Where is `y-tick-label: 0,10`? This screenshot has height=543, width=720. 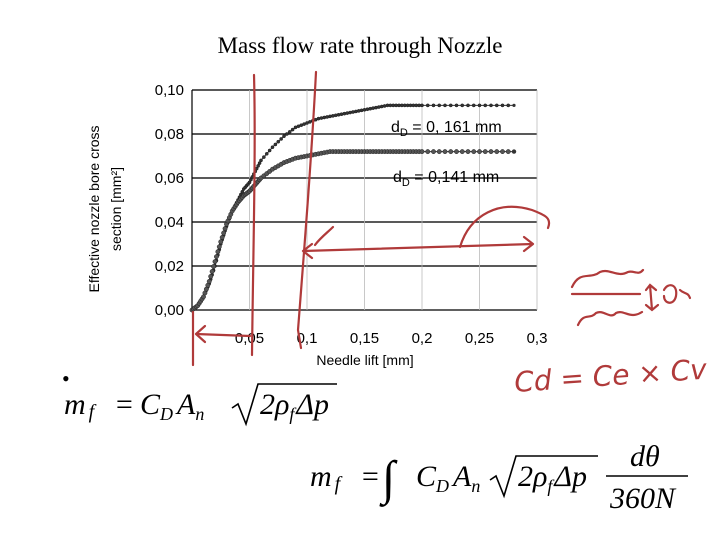 y-tick-label: 0,10 is located at coordinates (169, 90).